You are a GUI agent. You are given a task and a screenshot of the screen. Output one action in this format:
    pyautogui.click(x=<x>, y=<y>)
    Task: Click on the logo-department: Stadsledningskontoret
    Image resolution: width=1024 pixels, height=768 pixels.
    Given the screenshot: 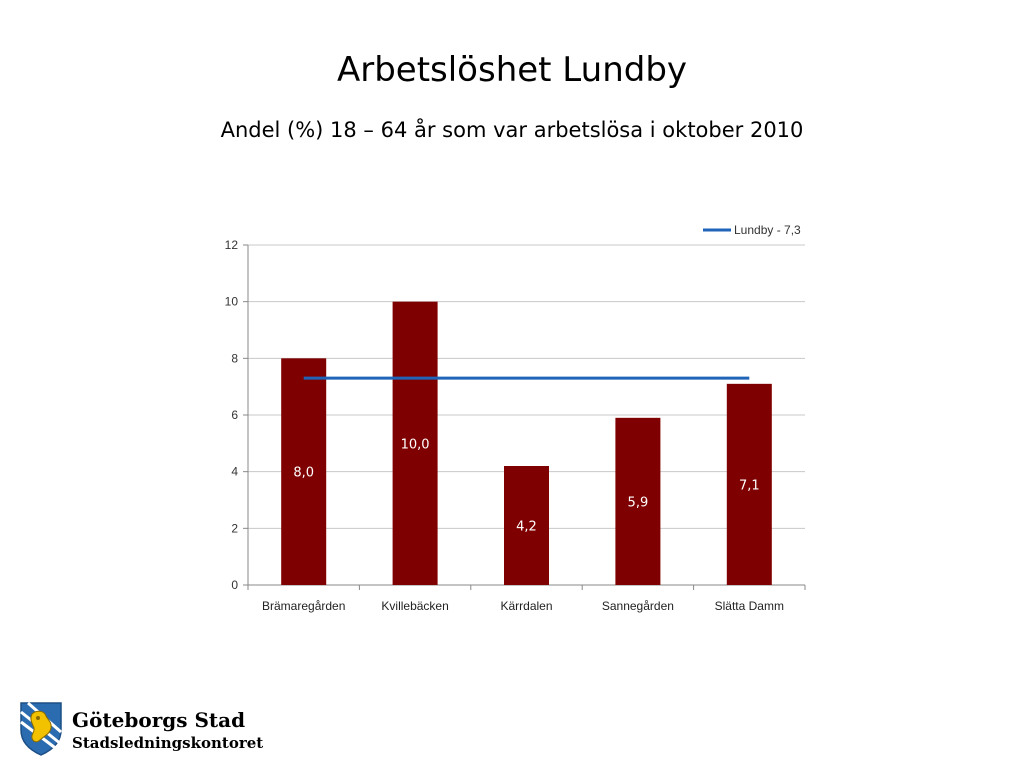 What is the action you would take?
    pyautogui.click(x=168, y=743)
    